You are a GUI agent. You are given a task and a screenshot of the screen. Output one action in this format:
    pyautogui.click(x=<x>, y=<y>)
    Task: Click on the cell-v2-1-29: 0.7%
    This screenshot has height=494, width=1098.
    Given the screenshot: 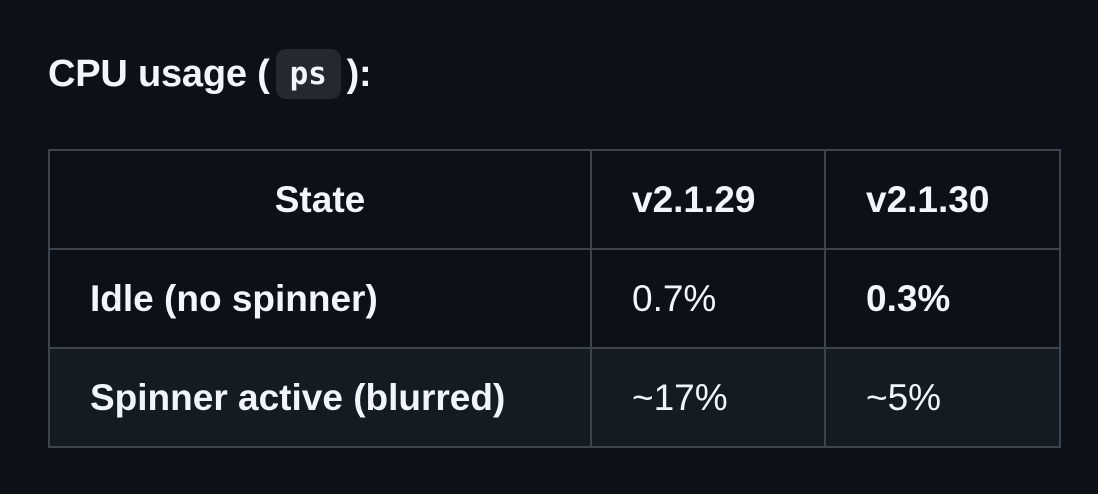 What is the action you would take?
    pyautogui.click(x=708, y=298)
    